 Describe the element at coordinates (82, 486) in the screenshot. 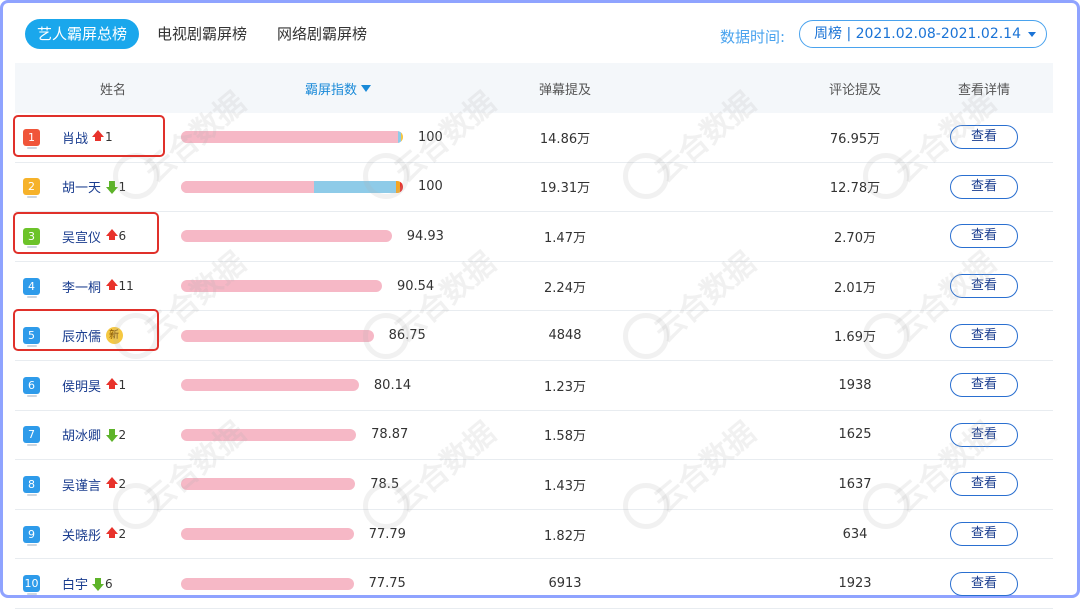

I see `artist-name: 吴谨言` at that location.